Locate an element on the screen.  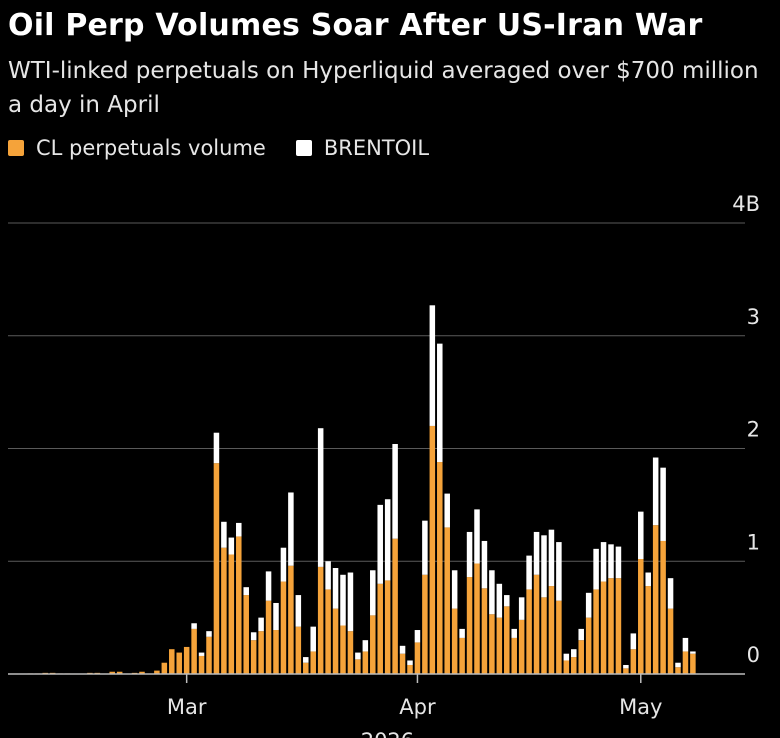
x-tick-label: May is located at coordinates (640, 707).